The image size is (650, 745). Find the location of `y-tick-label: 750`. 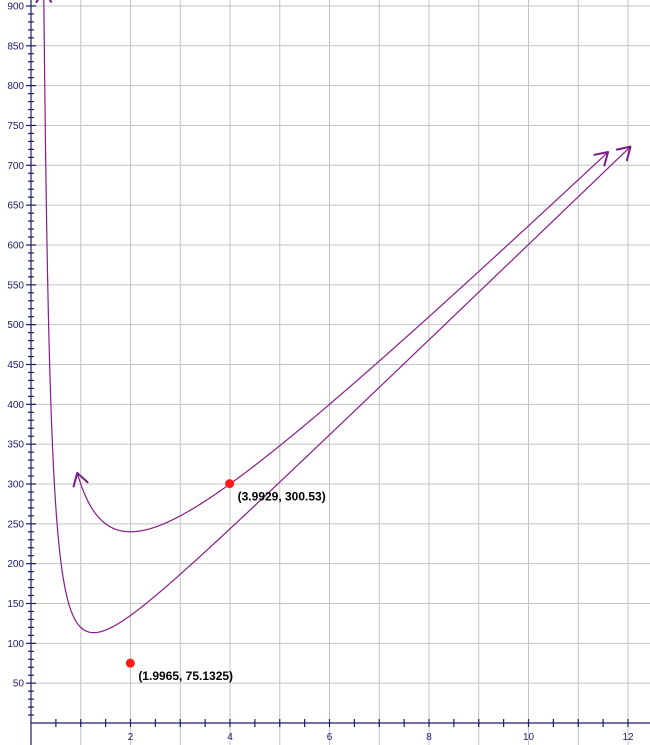

y-tick-label: 750 is located at coordinates (15, 126).